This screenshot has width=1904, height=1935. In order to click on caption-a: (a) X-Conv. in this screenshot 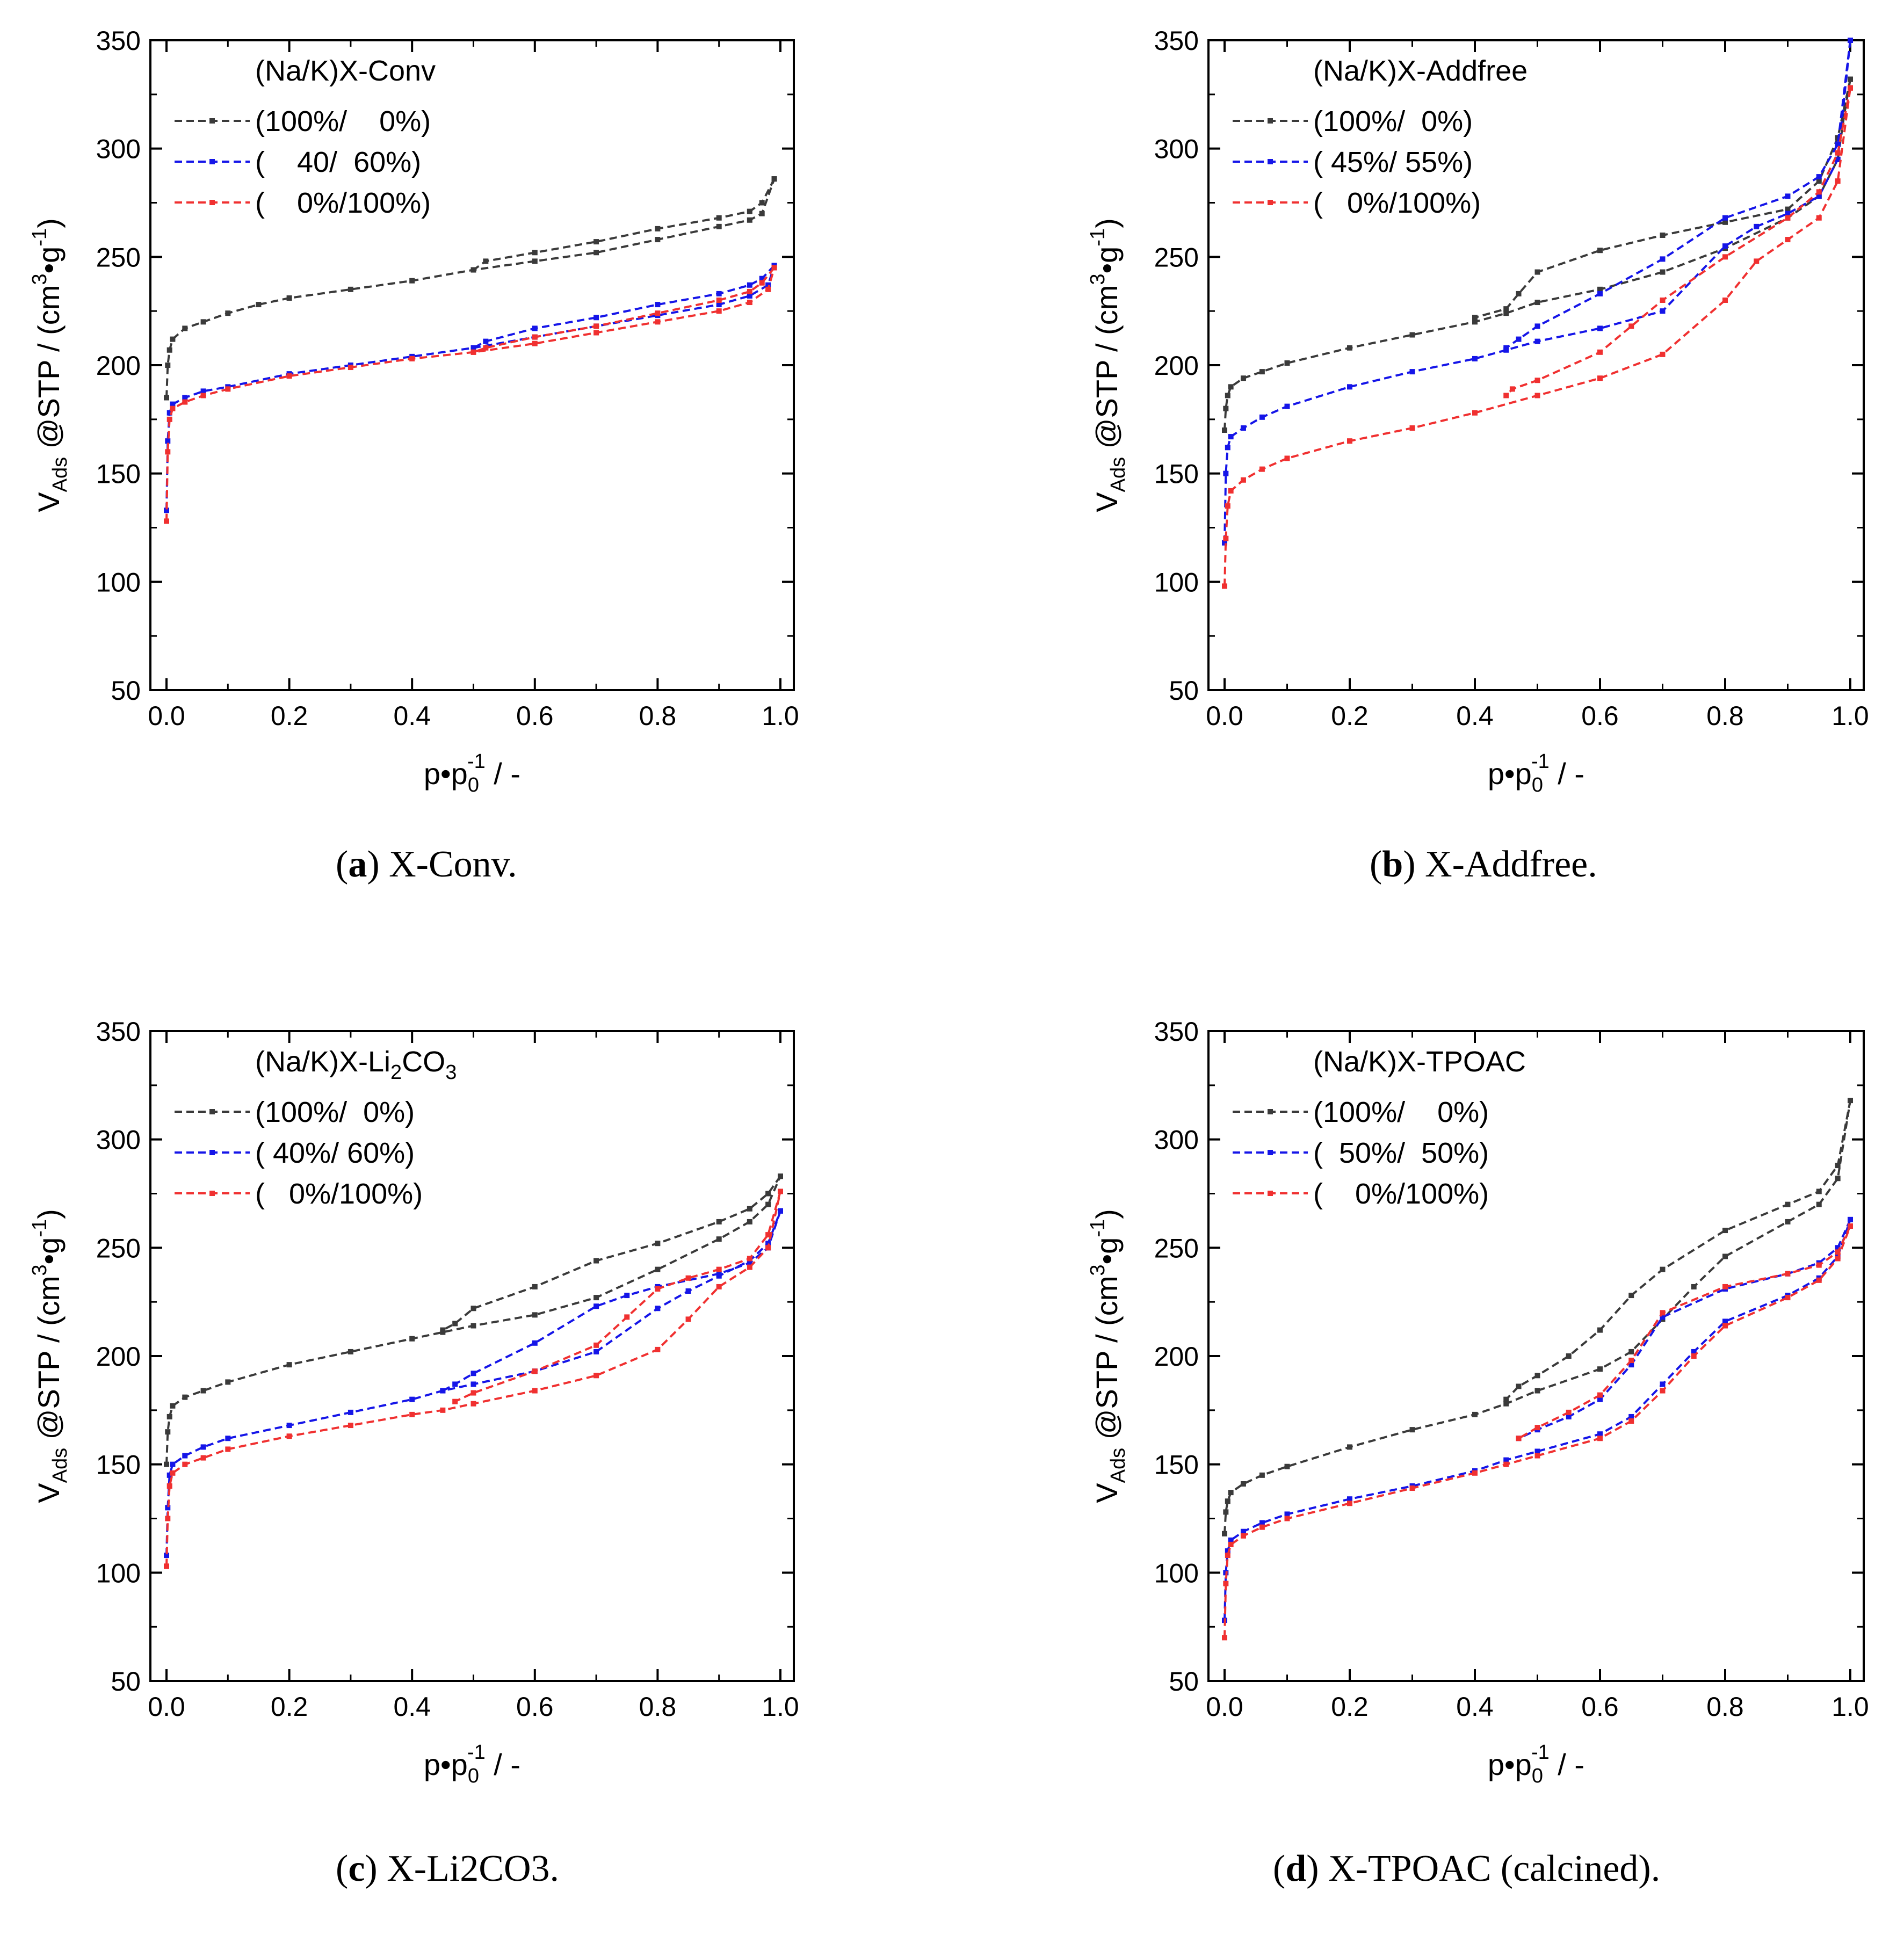, I will do `click(426, 864)`.